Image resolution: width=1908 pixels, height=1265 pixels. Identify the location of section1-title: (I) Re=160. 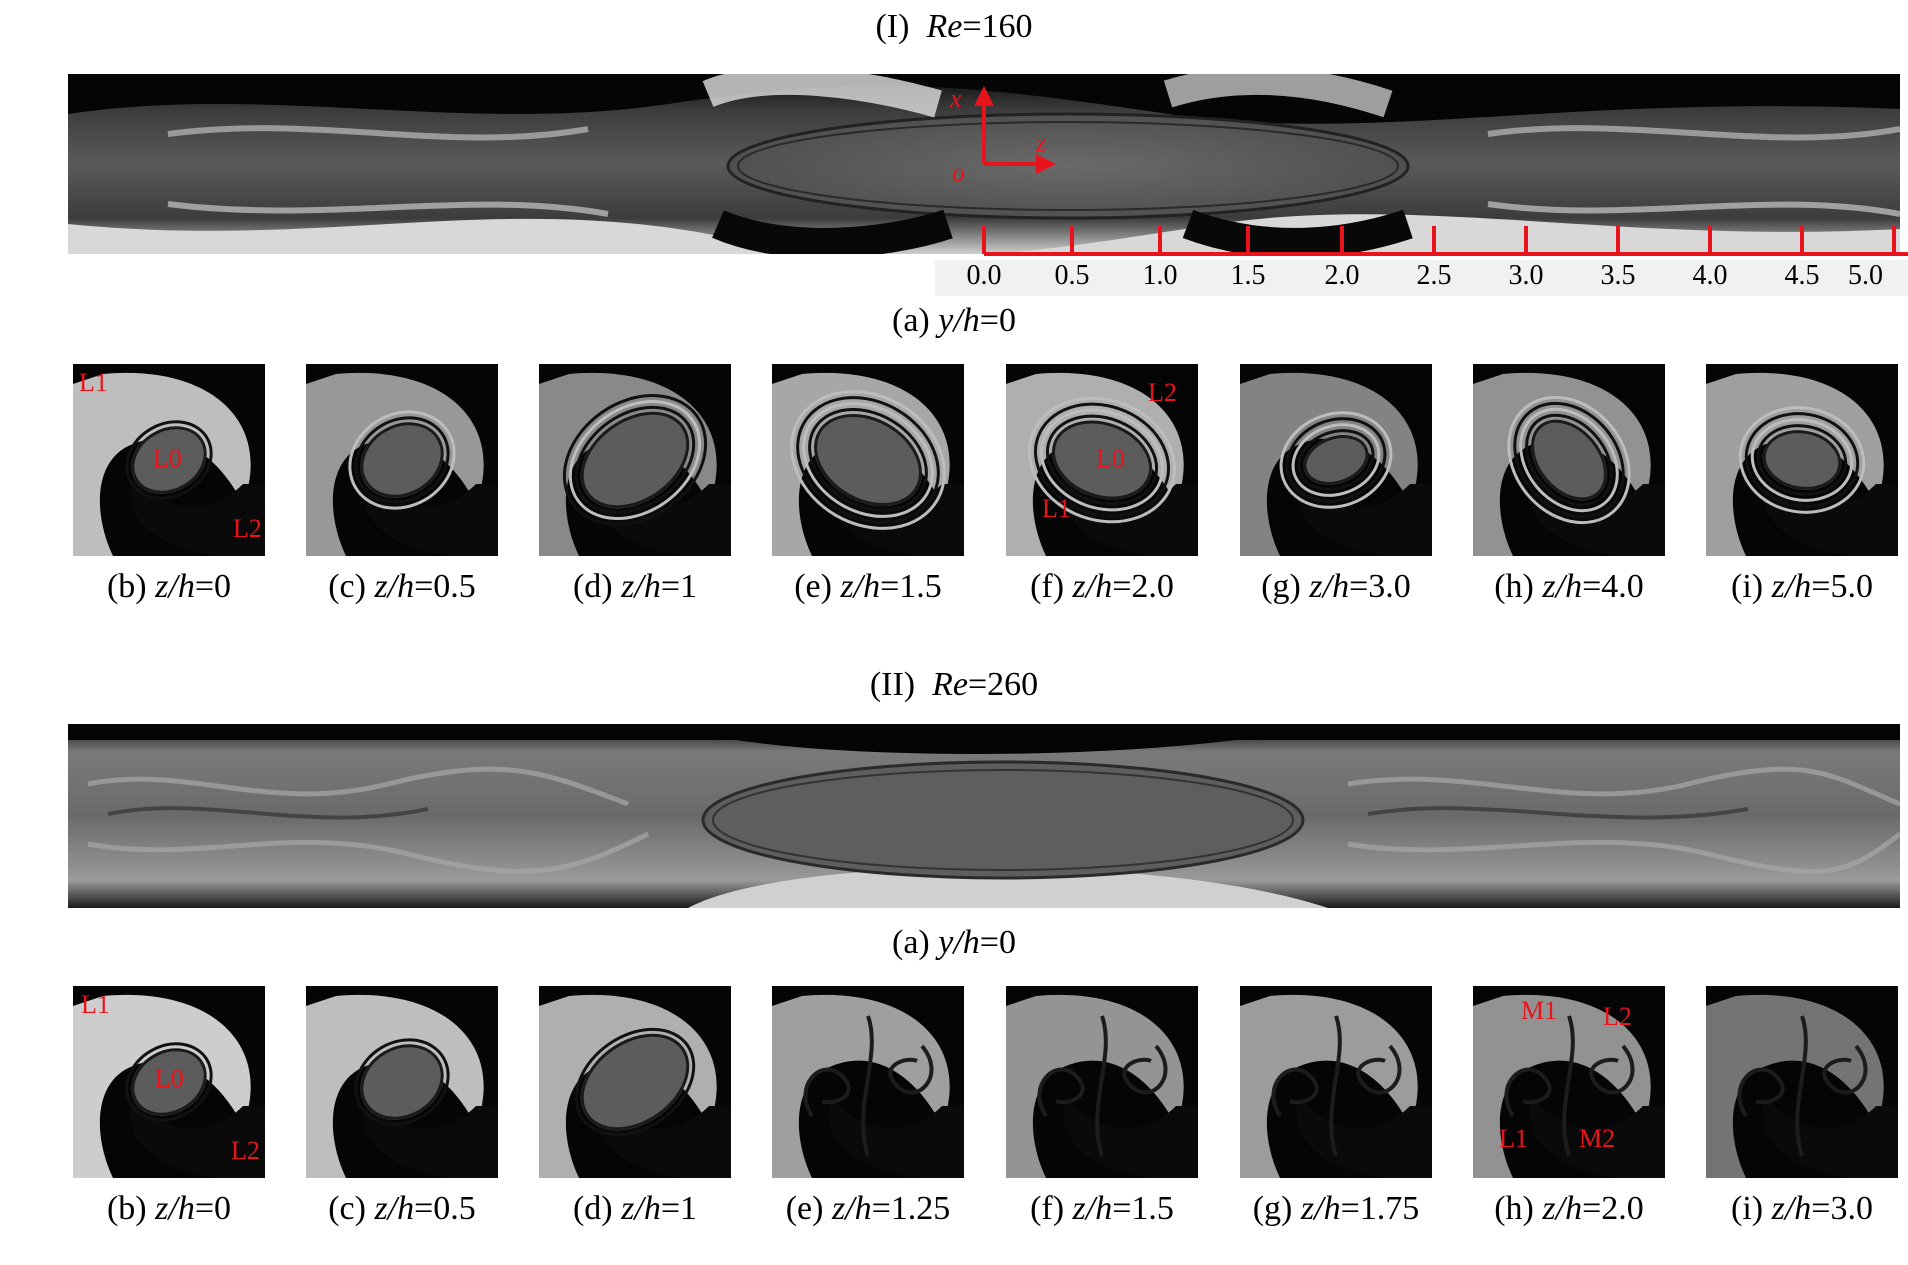
(954, 26).